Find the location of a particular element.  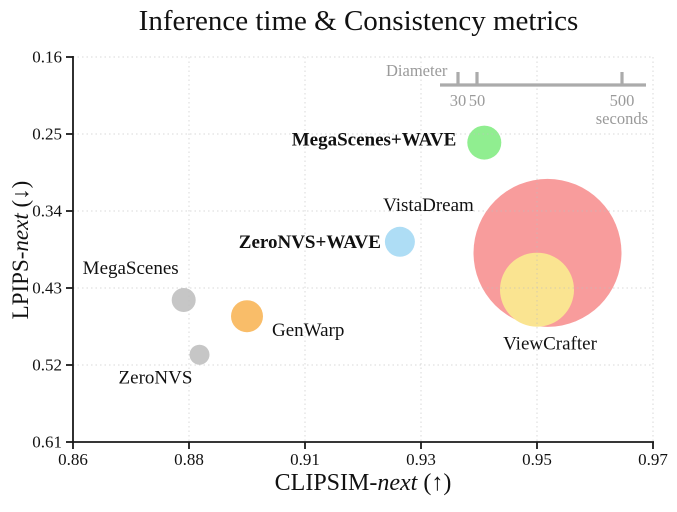

diameter-unit-label: seconds is located at coordinates (622, 118).